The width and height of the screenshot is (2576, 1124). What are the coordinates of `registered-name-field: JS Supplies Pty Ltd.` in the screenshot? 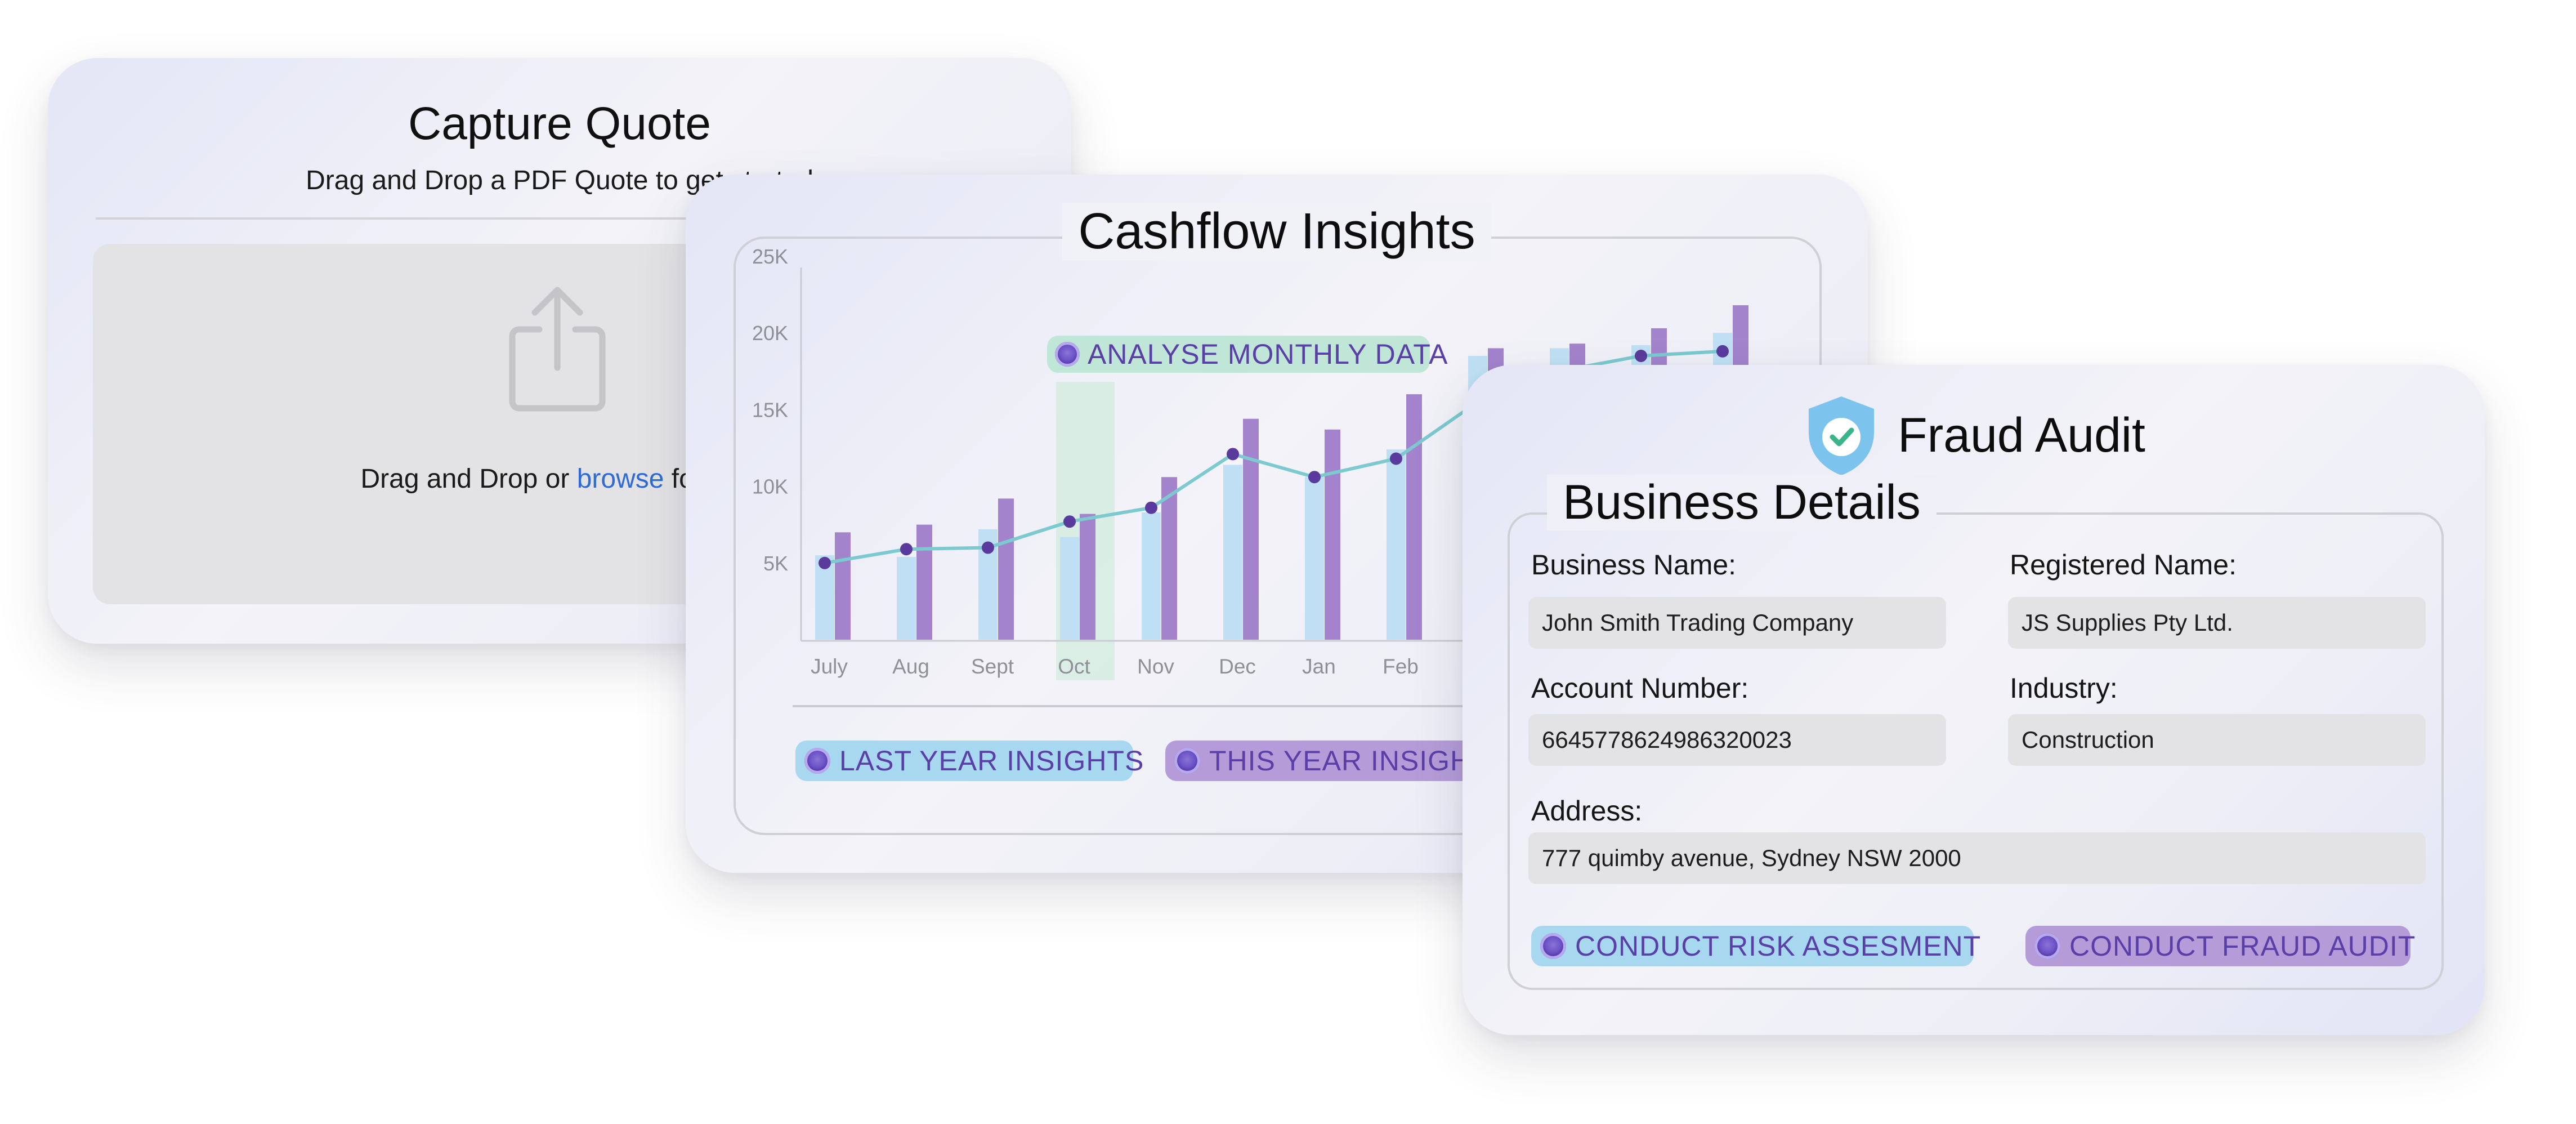 It's located at (2217, 623).